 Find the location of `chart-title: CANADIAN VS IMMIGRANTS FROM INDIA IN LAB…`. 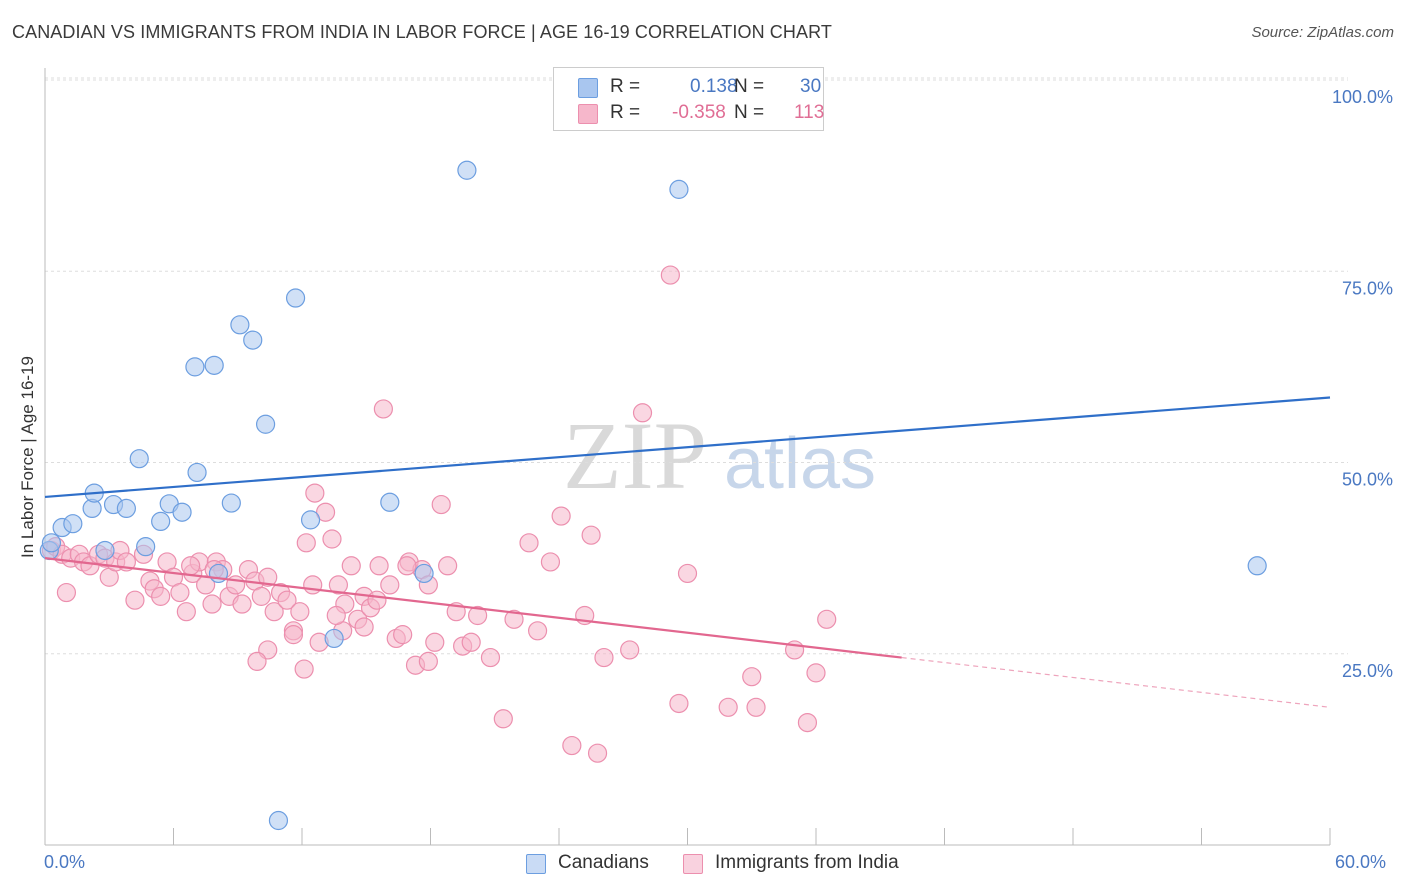

chart-title: CANADIAN VS IMMIGRANTS FROM INDIA IN LAB… is located at coordinates (422, 32).